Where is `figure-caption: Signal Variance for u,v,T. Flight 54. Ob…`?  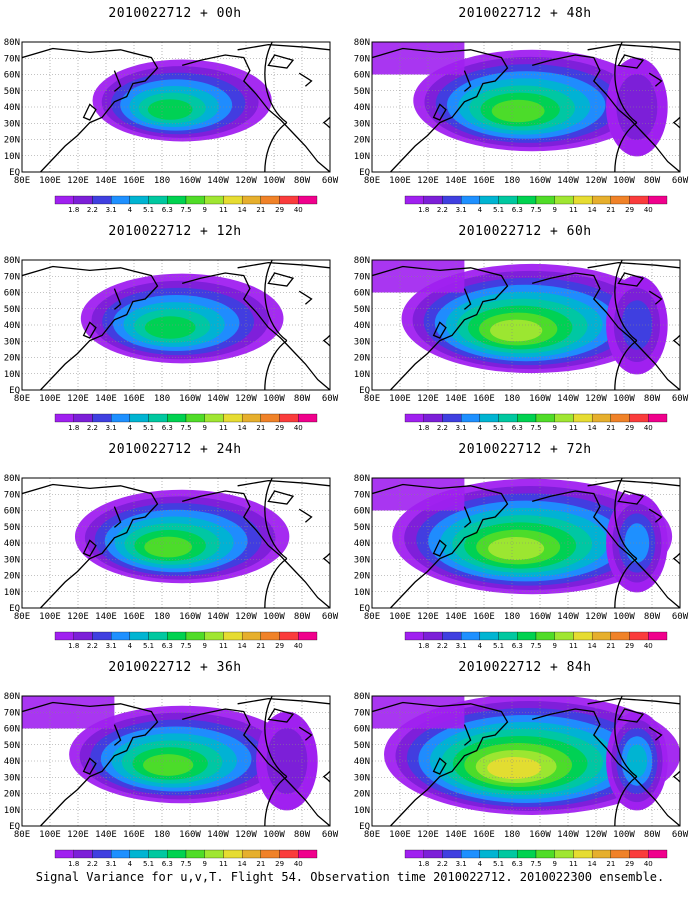 figure-caption: Signal Variance for u,v,T. Flight 54. Ob… is located at coordinates (350, 877).